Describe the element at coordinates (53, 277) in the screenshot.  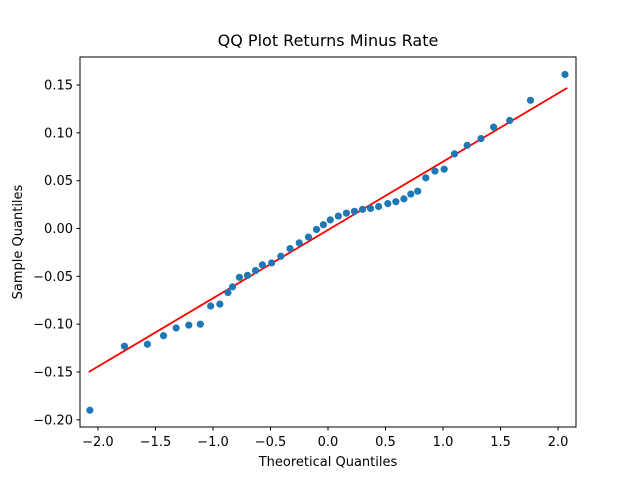
I see `y-tick-label: −0.05` at that location.